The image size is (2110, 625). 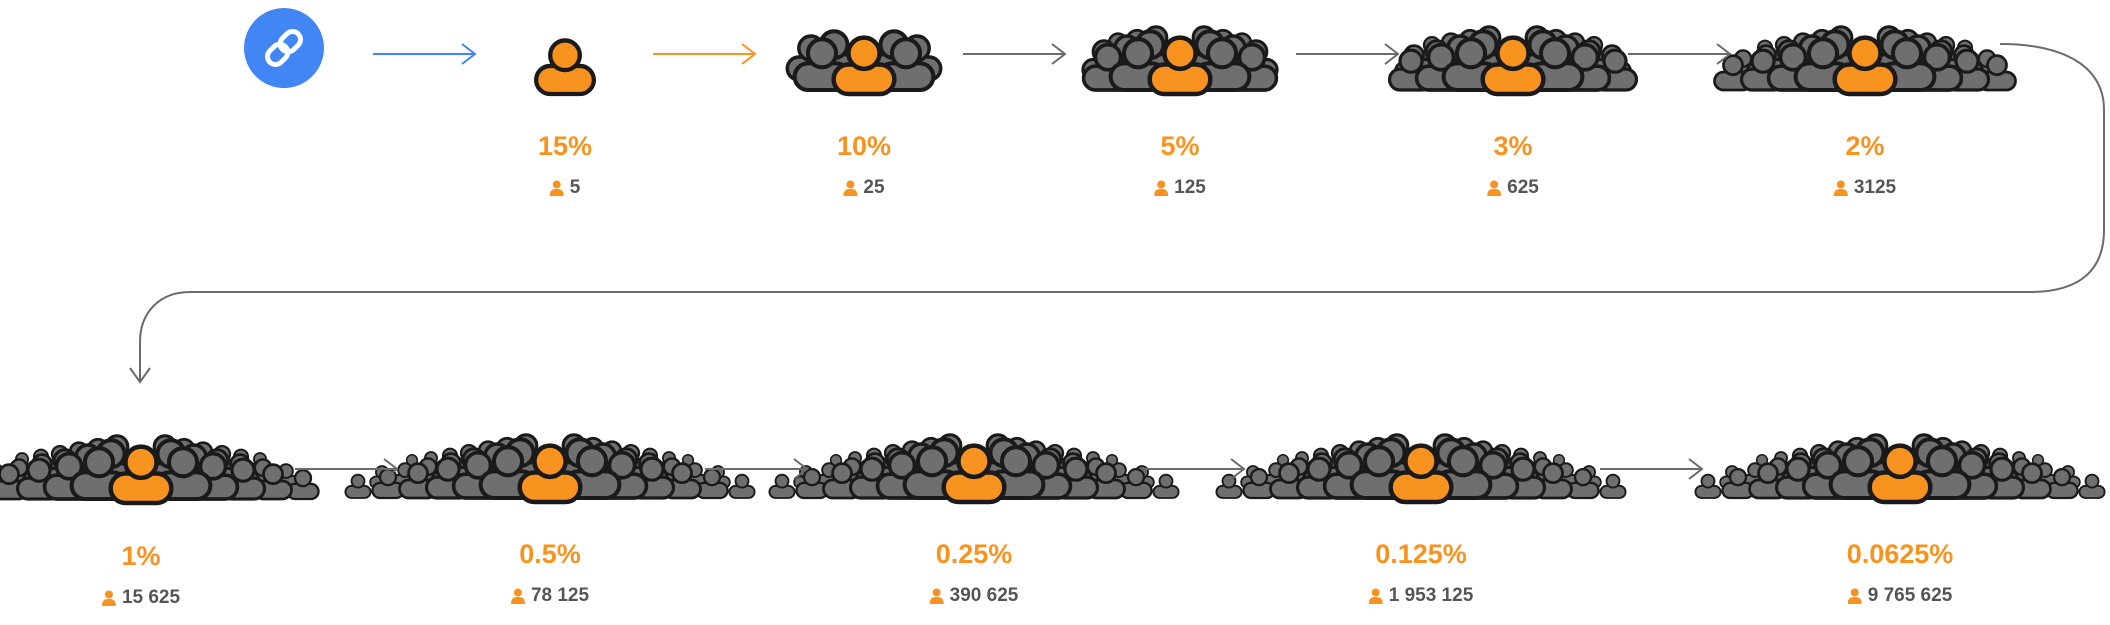 I want to click on step-6-count-value: 15 625, so click(x=151, y=597).